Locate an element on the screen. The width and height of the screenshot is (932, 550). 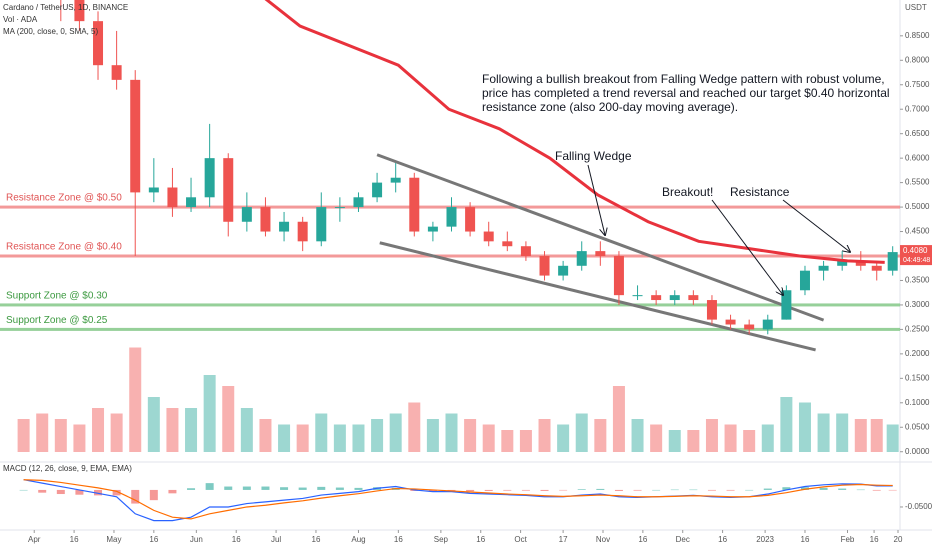
annotation-label: Breakout! is located at coordinates (687, 192).